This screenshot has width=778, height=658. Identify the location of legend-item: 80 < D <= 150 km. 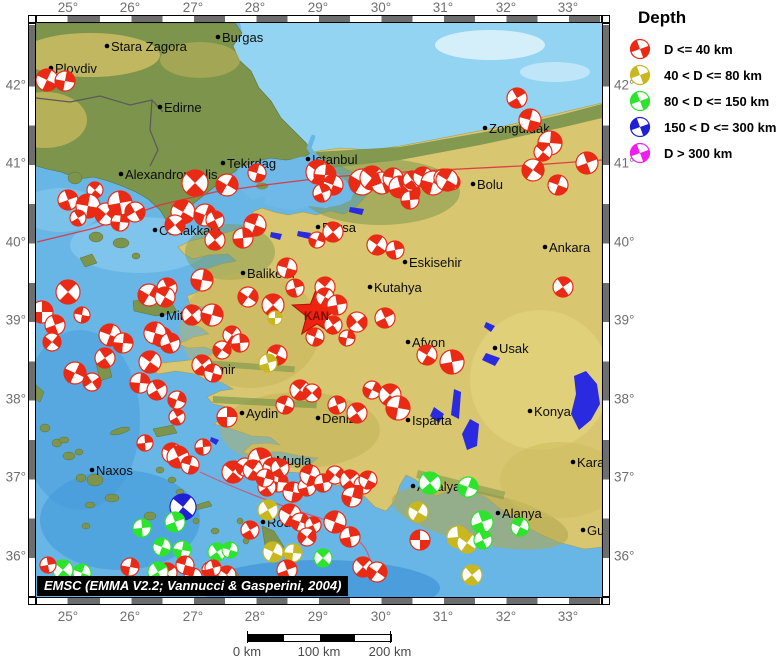
(703, 101).